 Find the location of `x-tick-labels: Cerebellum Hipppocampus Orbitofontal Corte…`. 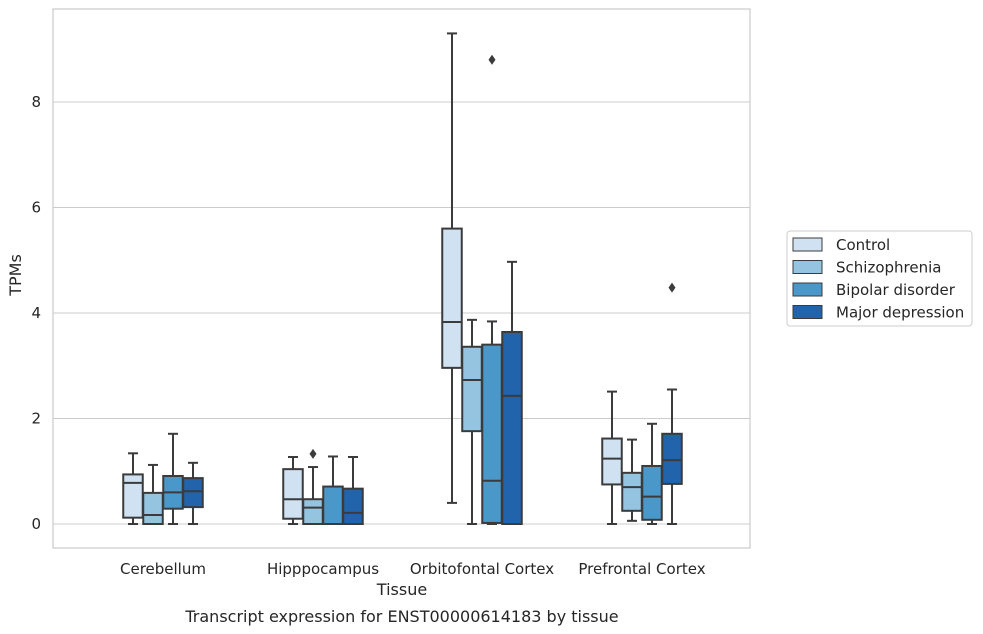

x-tick-labels: Cerebellum Hipppocampus Orbitofontal Corte… is located at coordinates (413, 569).